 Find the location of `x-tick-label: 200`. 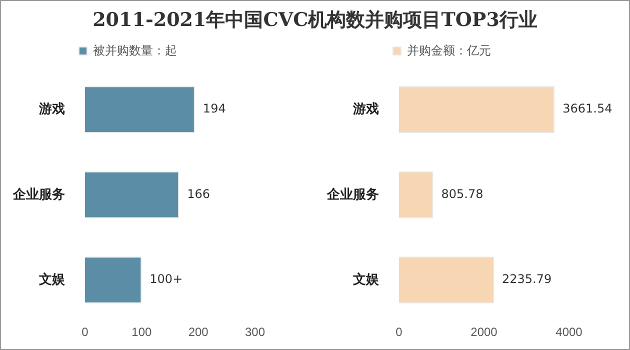

x-tick-label: 200 is located at coordinates (198, 332).